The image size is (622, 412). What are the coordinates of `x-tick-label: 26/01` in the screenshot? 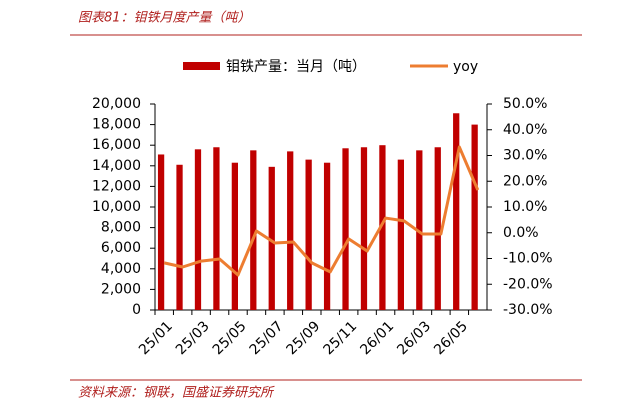 It's located at (377, 338).